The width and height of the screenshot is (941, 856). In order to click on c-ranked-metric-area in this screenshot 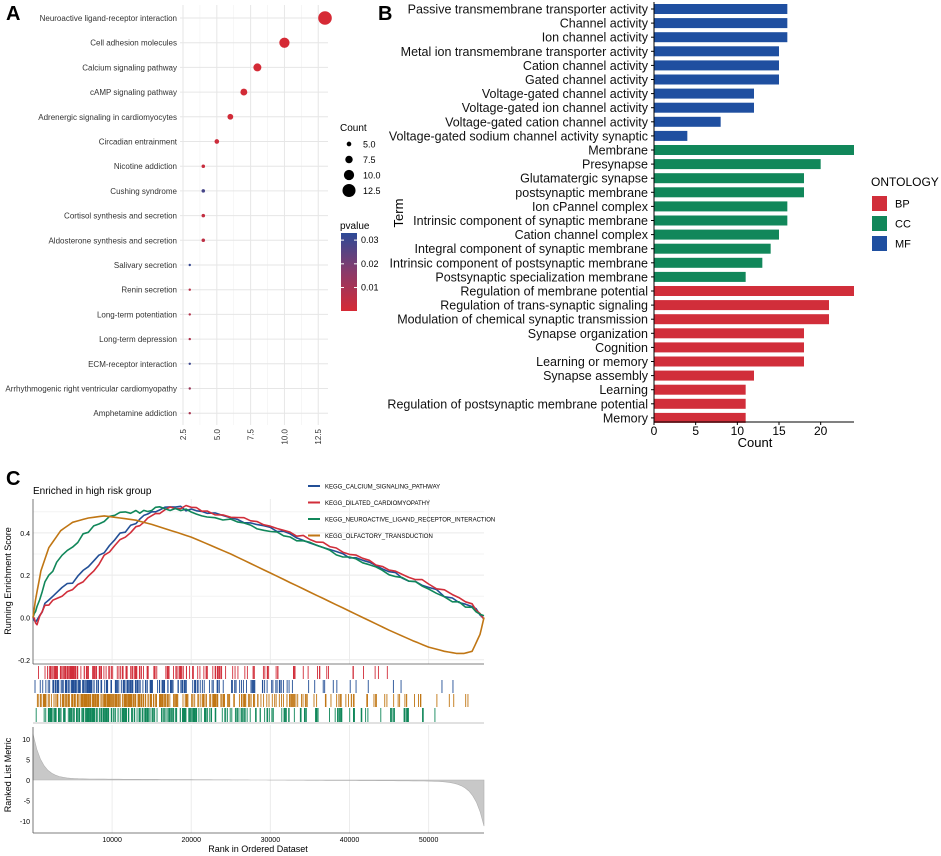, I will do `click(258, 780)`.